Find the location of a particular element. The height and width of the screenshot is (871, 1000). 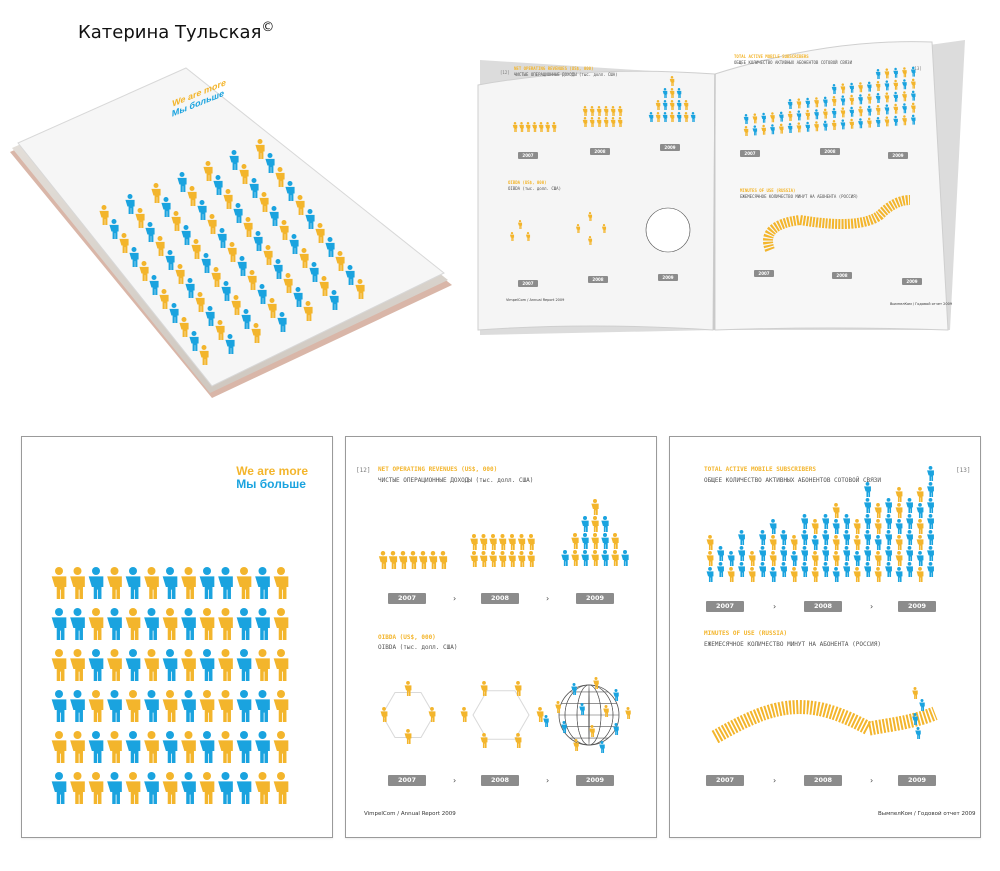

cover-title-en: We are more is located at coordinates (272, 471).